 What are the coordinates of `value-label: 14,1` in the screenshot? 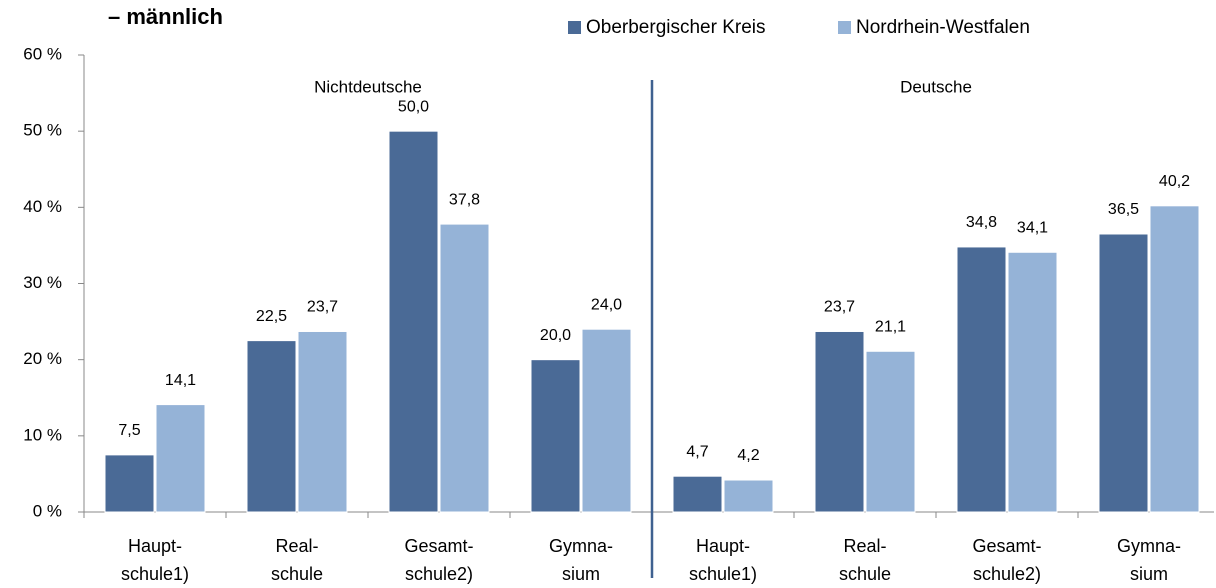 It's located at (180, 380).